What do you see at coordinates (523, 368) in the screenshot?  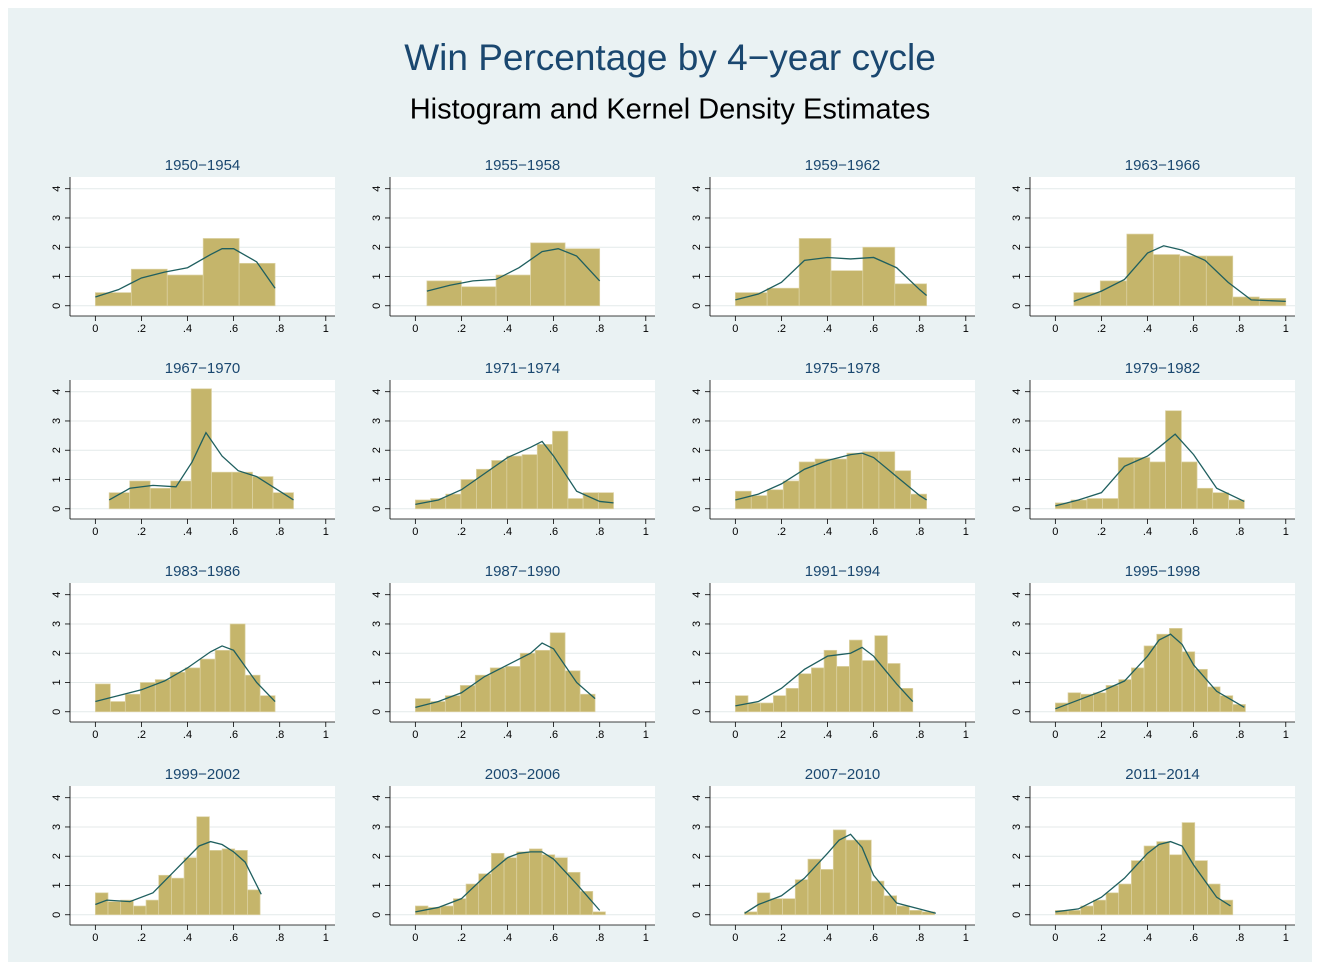 I see `panel-title: 1971−1974` at bounding box center [523, 368].